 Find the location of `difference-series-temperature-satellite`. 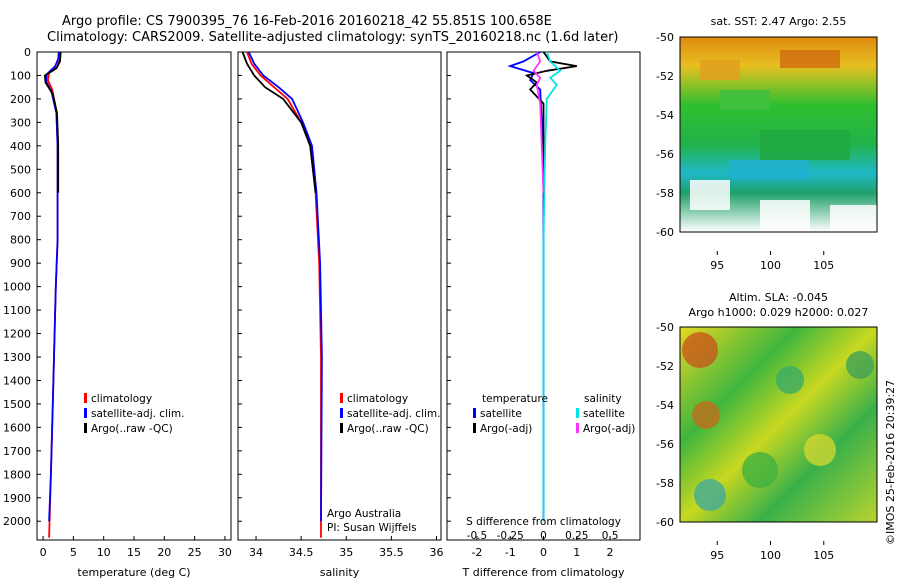

difference-series-temperature-satellite is located at coordinates (526, 286).